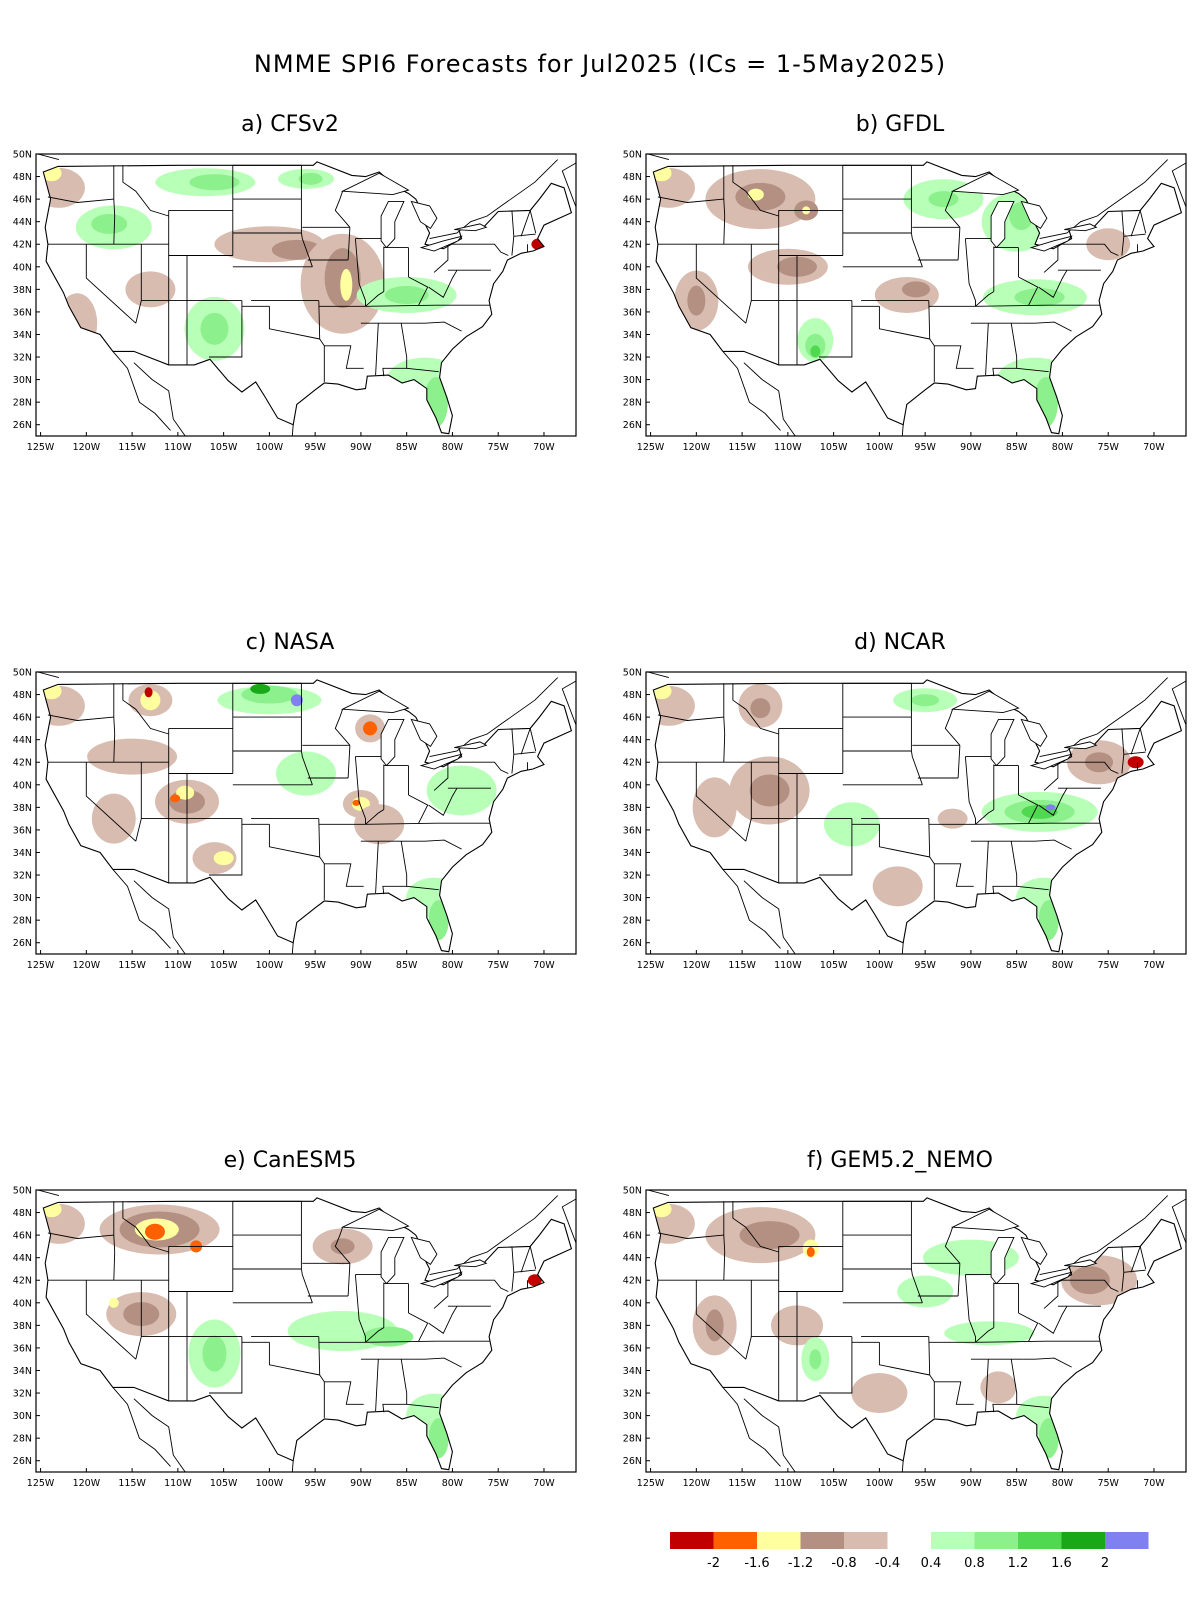 The image size is (1200, 1600). I want to click on lat-tick-label: 30N, so click(632, 1416).